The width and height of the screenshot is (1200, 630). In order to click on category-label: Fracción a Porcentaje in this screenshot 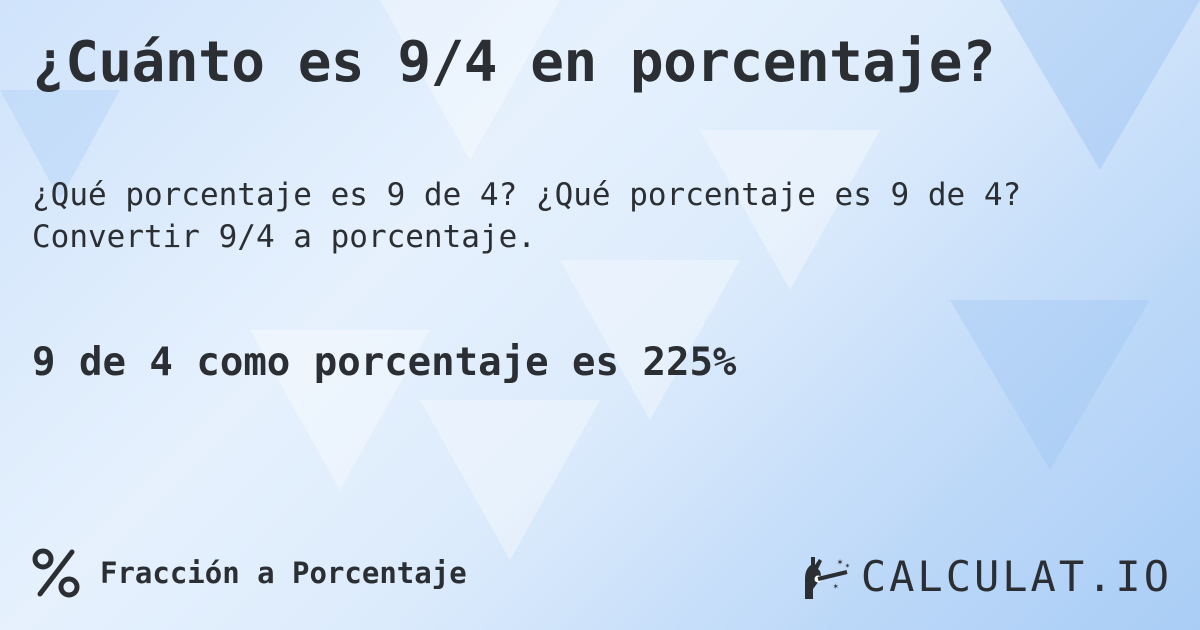, I will do `click(283, 573)`.